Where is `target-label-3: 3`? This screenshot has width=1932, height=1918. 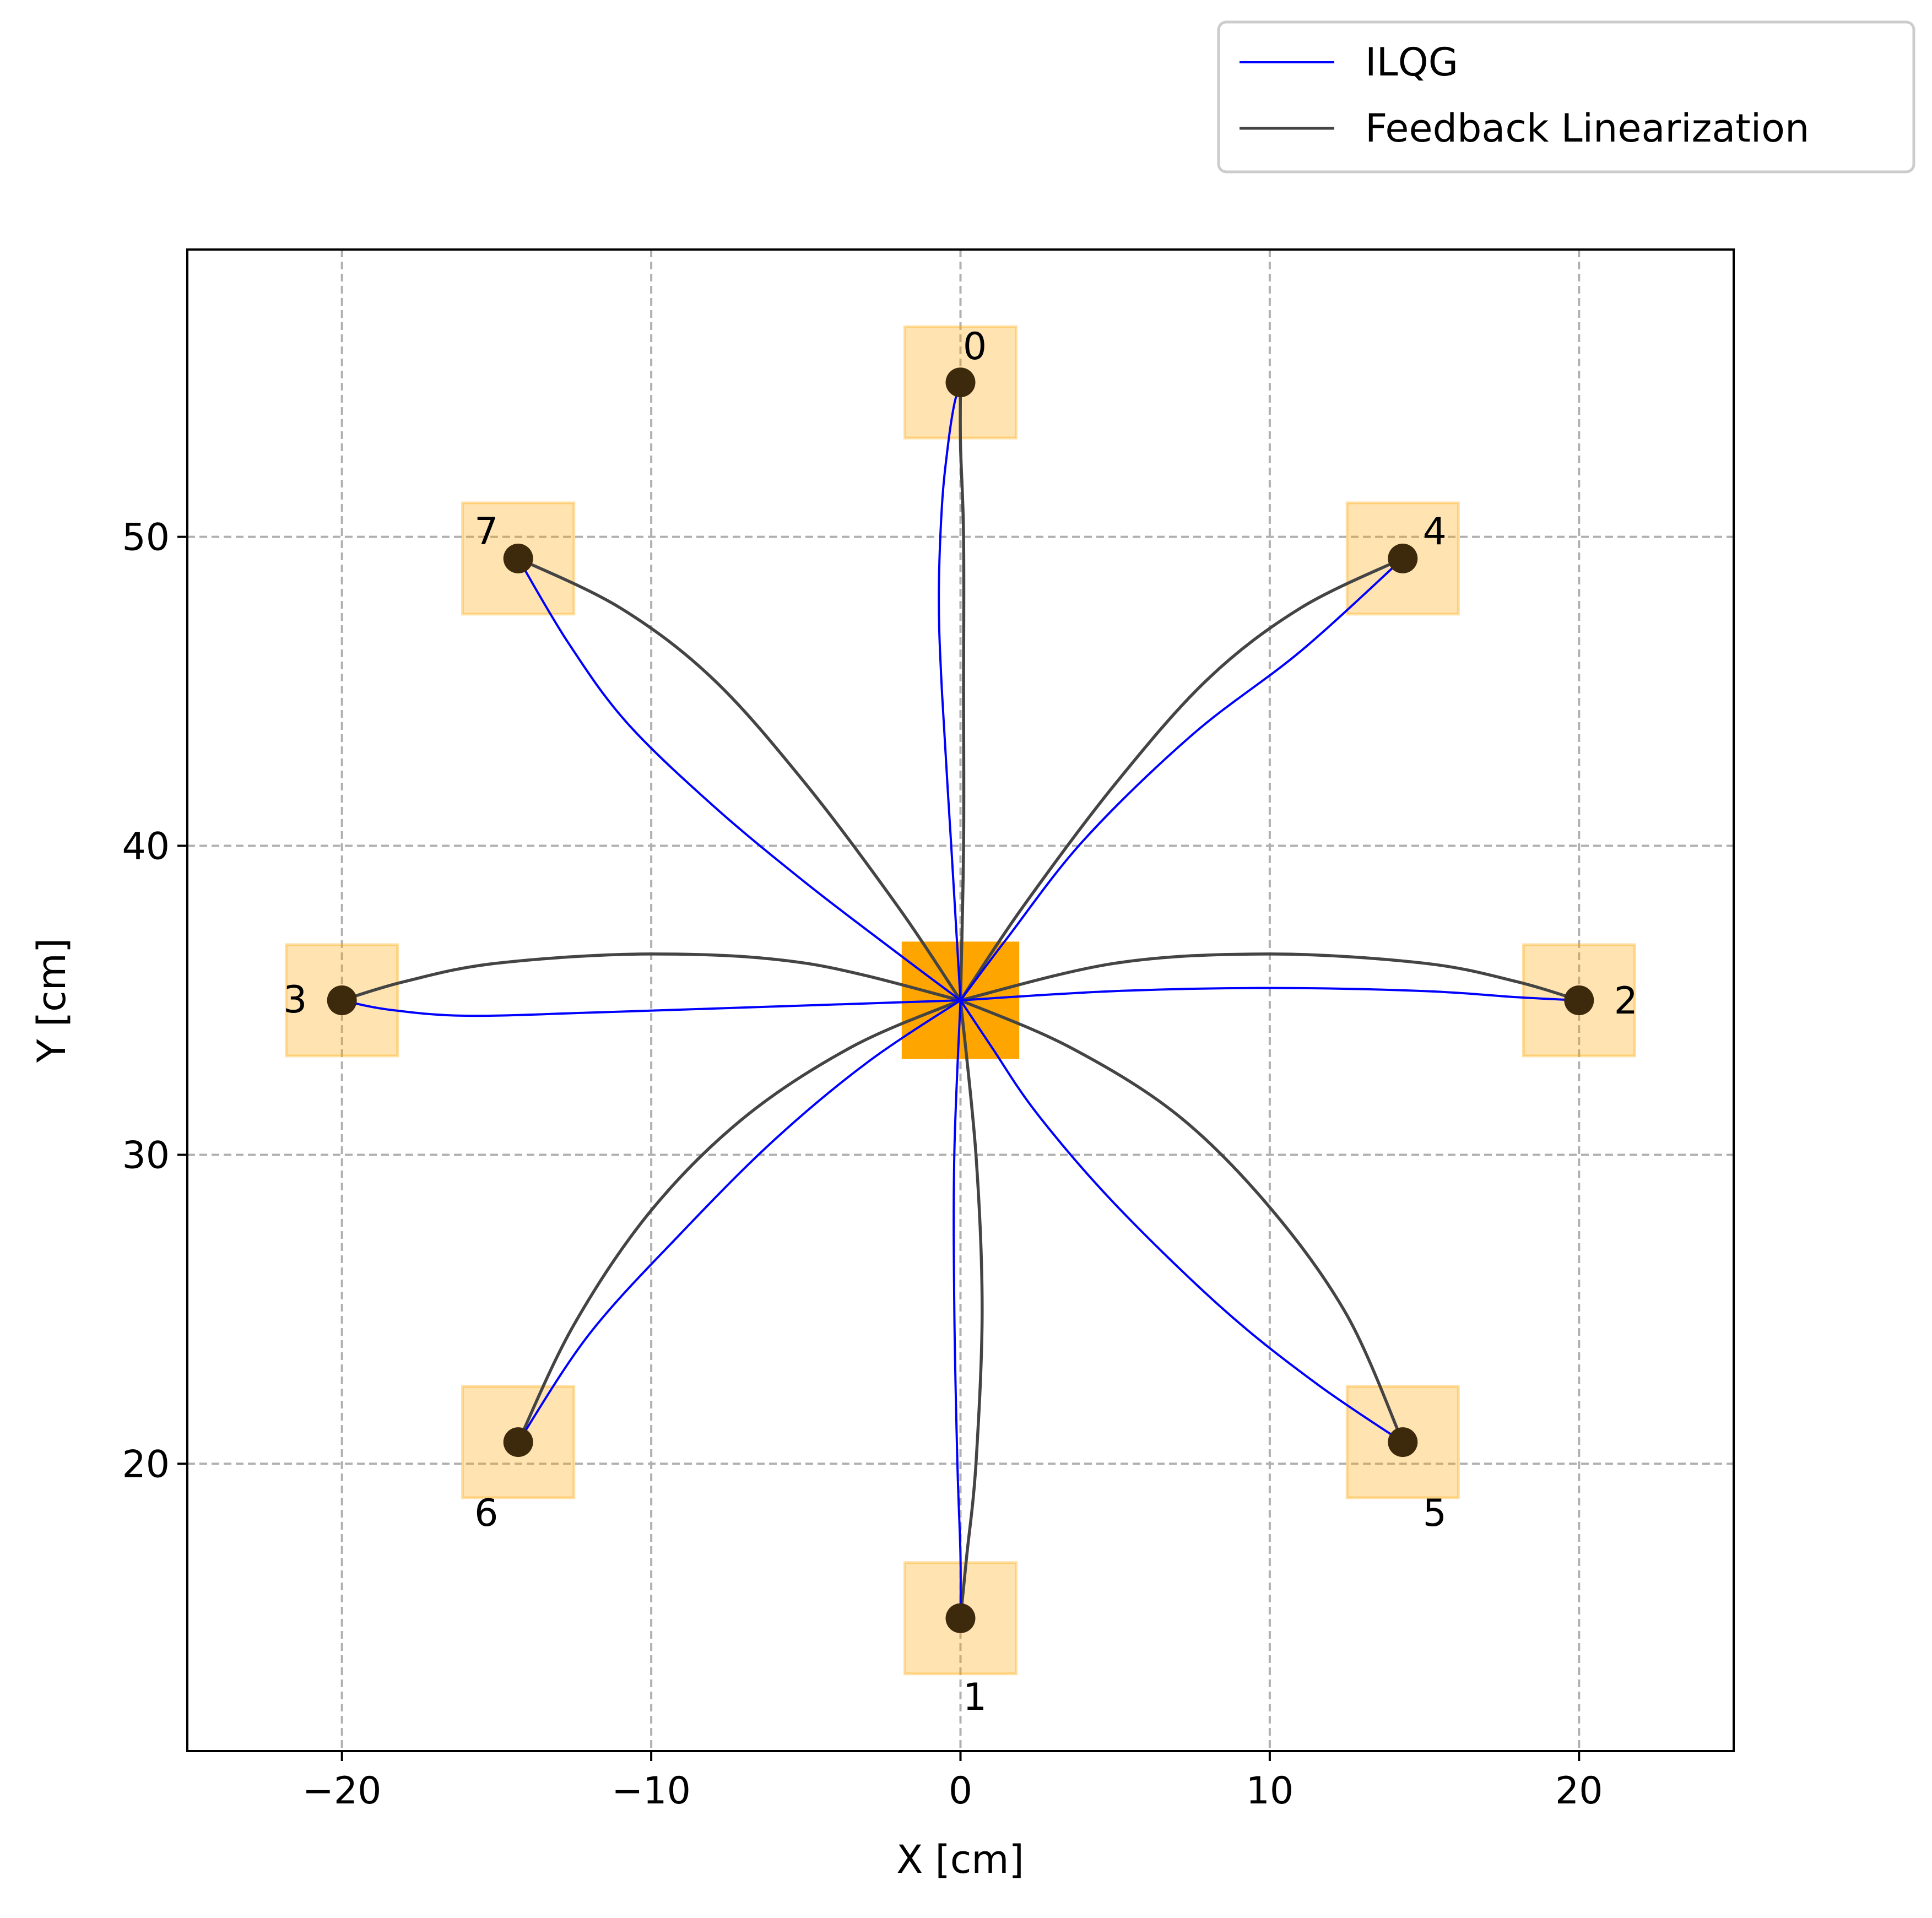 target-label-3: 3 is located at coordinates (295, 1000).